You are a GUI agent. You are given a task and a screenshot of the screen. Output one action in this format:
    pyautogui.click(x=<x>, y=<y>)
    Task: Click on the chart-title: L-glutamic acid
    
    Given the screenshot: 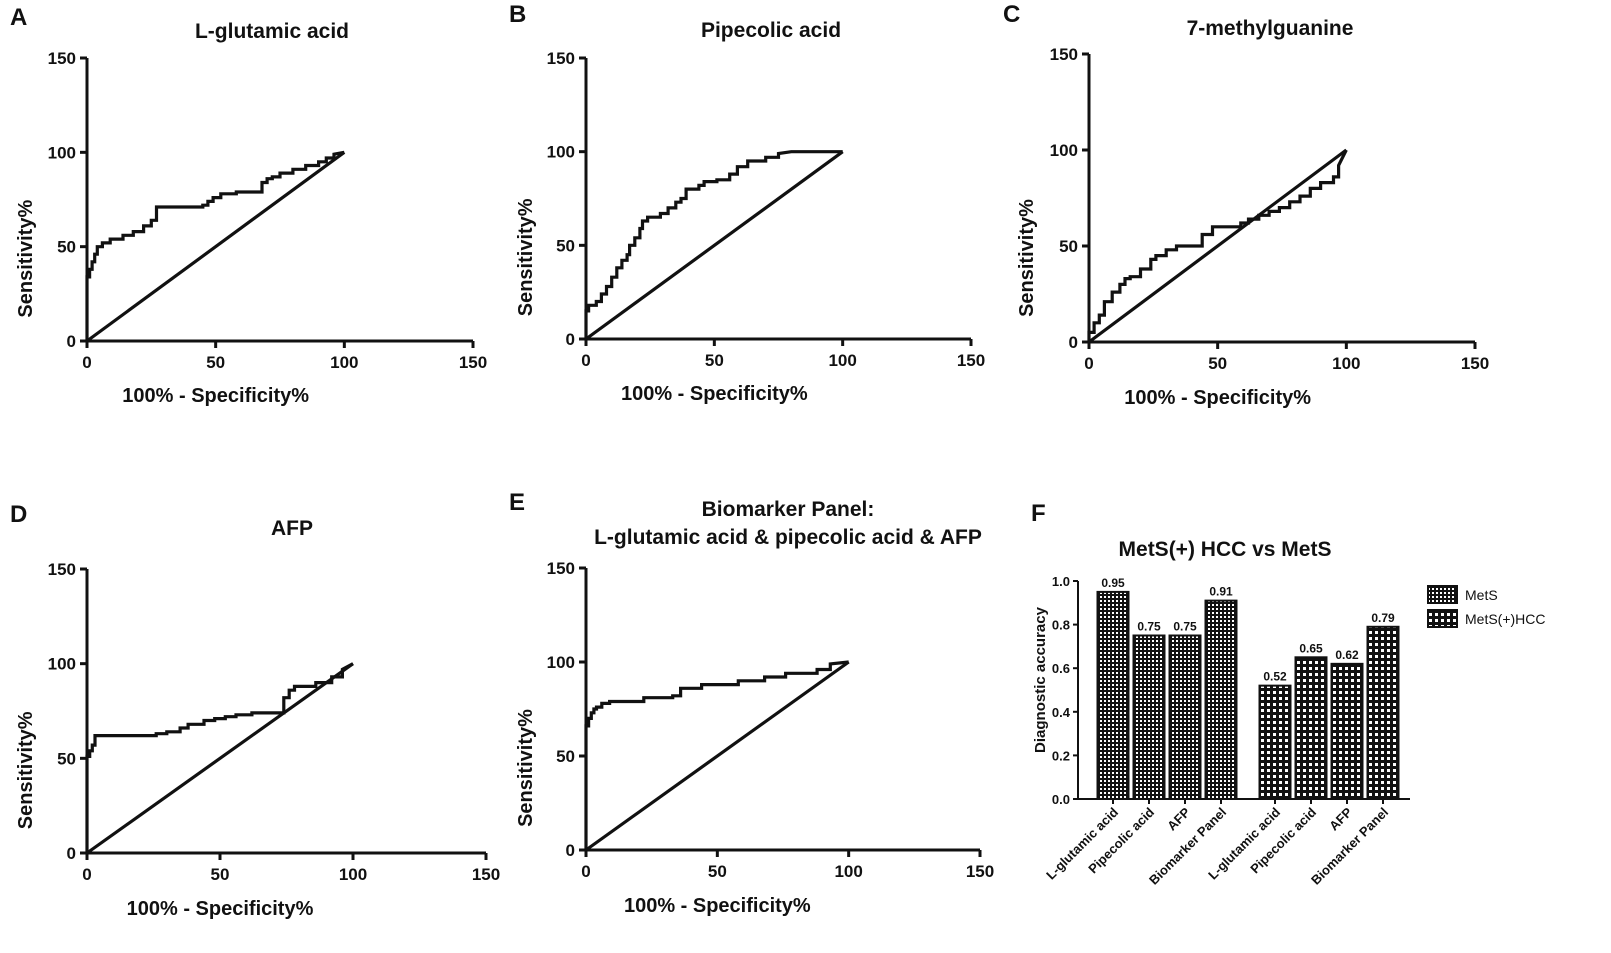 What is the action you would take?
    pyautogui.click(x=272, y=31)
    